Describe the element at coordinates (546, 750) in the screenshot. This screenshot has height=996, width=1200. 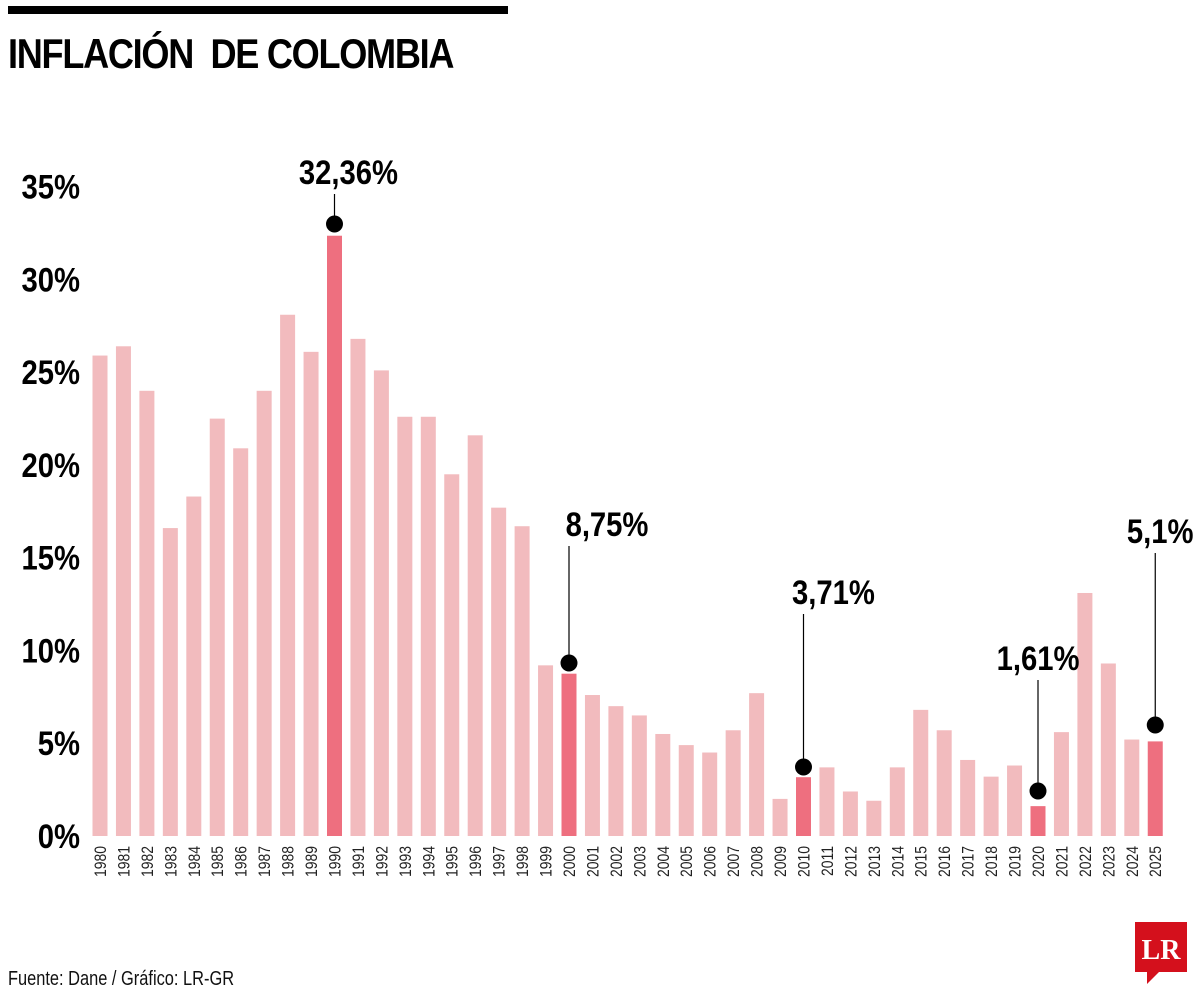
I see `bar-1999` at that location.